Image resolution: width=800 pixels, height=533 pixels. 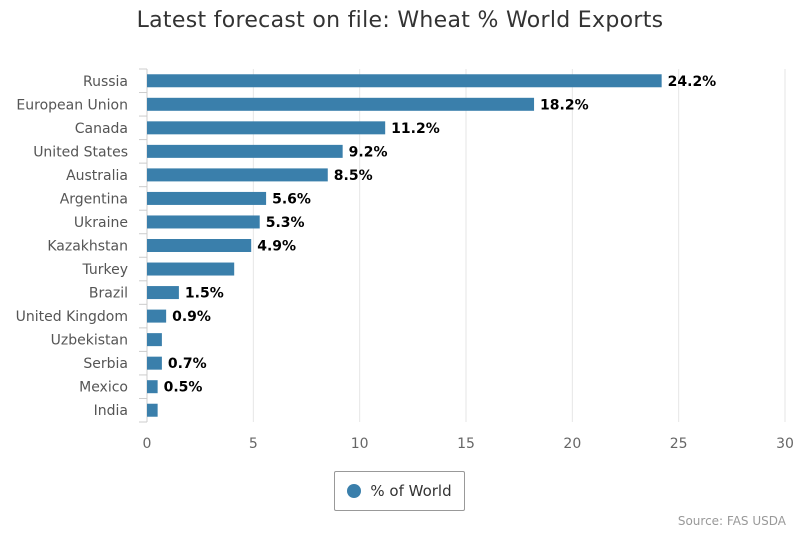 I want to click on category-label: Australia, so click(x=97, y=176).